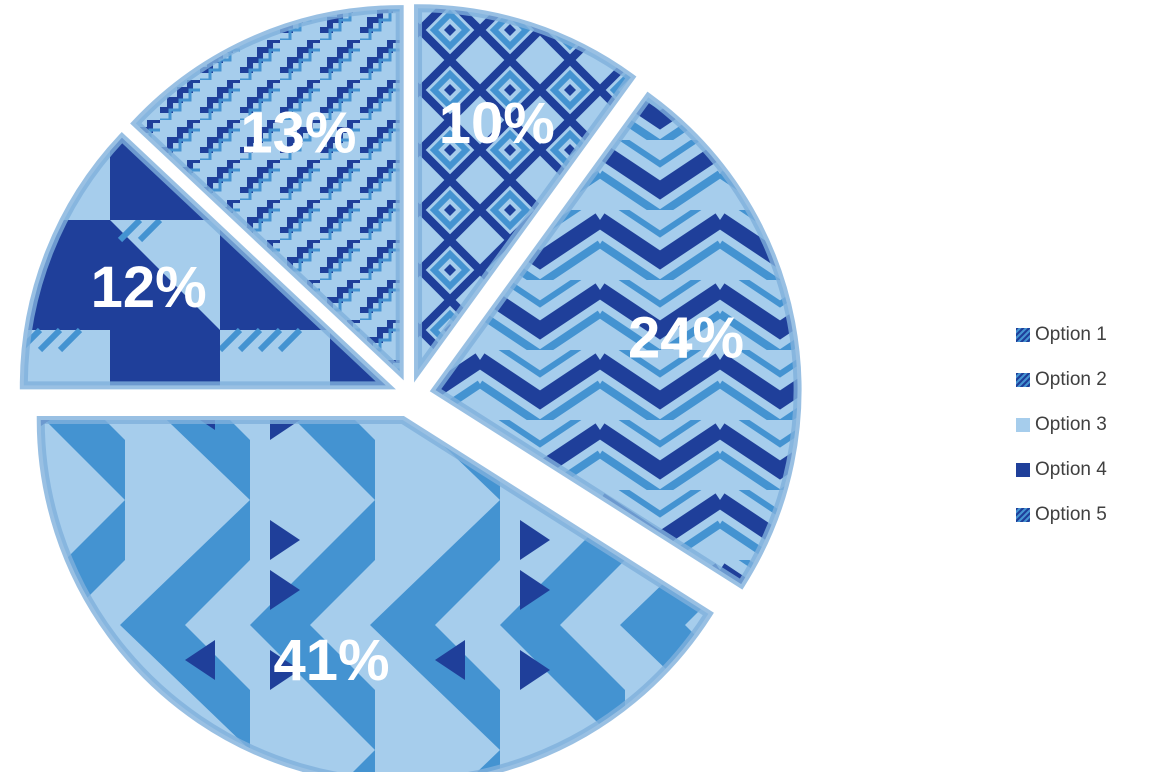 The height and width of the screenshot is (772, 1152). What do you see at coordinates (149, 287) in the screenshot?
I see `data-label-option-4: 12%` at bounding box center [149, 287].